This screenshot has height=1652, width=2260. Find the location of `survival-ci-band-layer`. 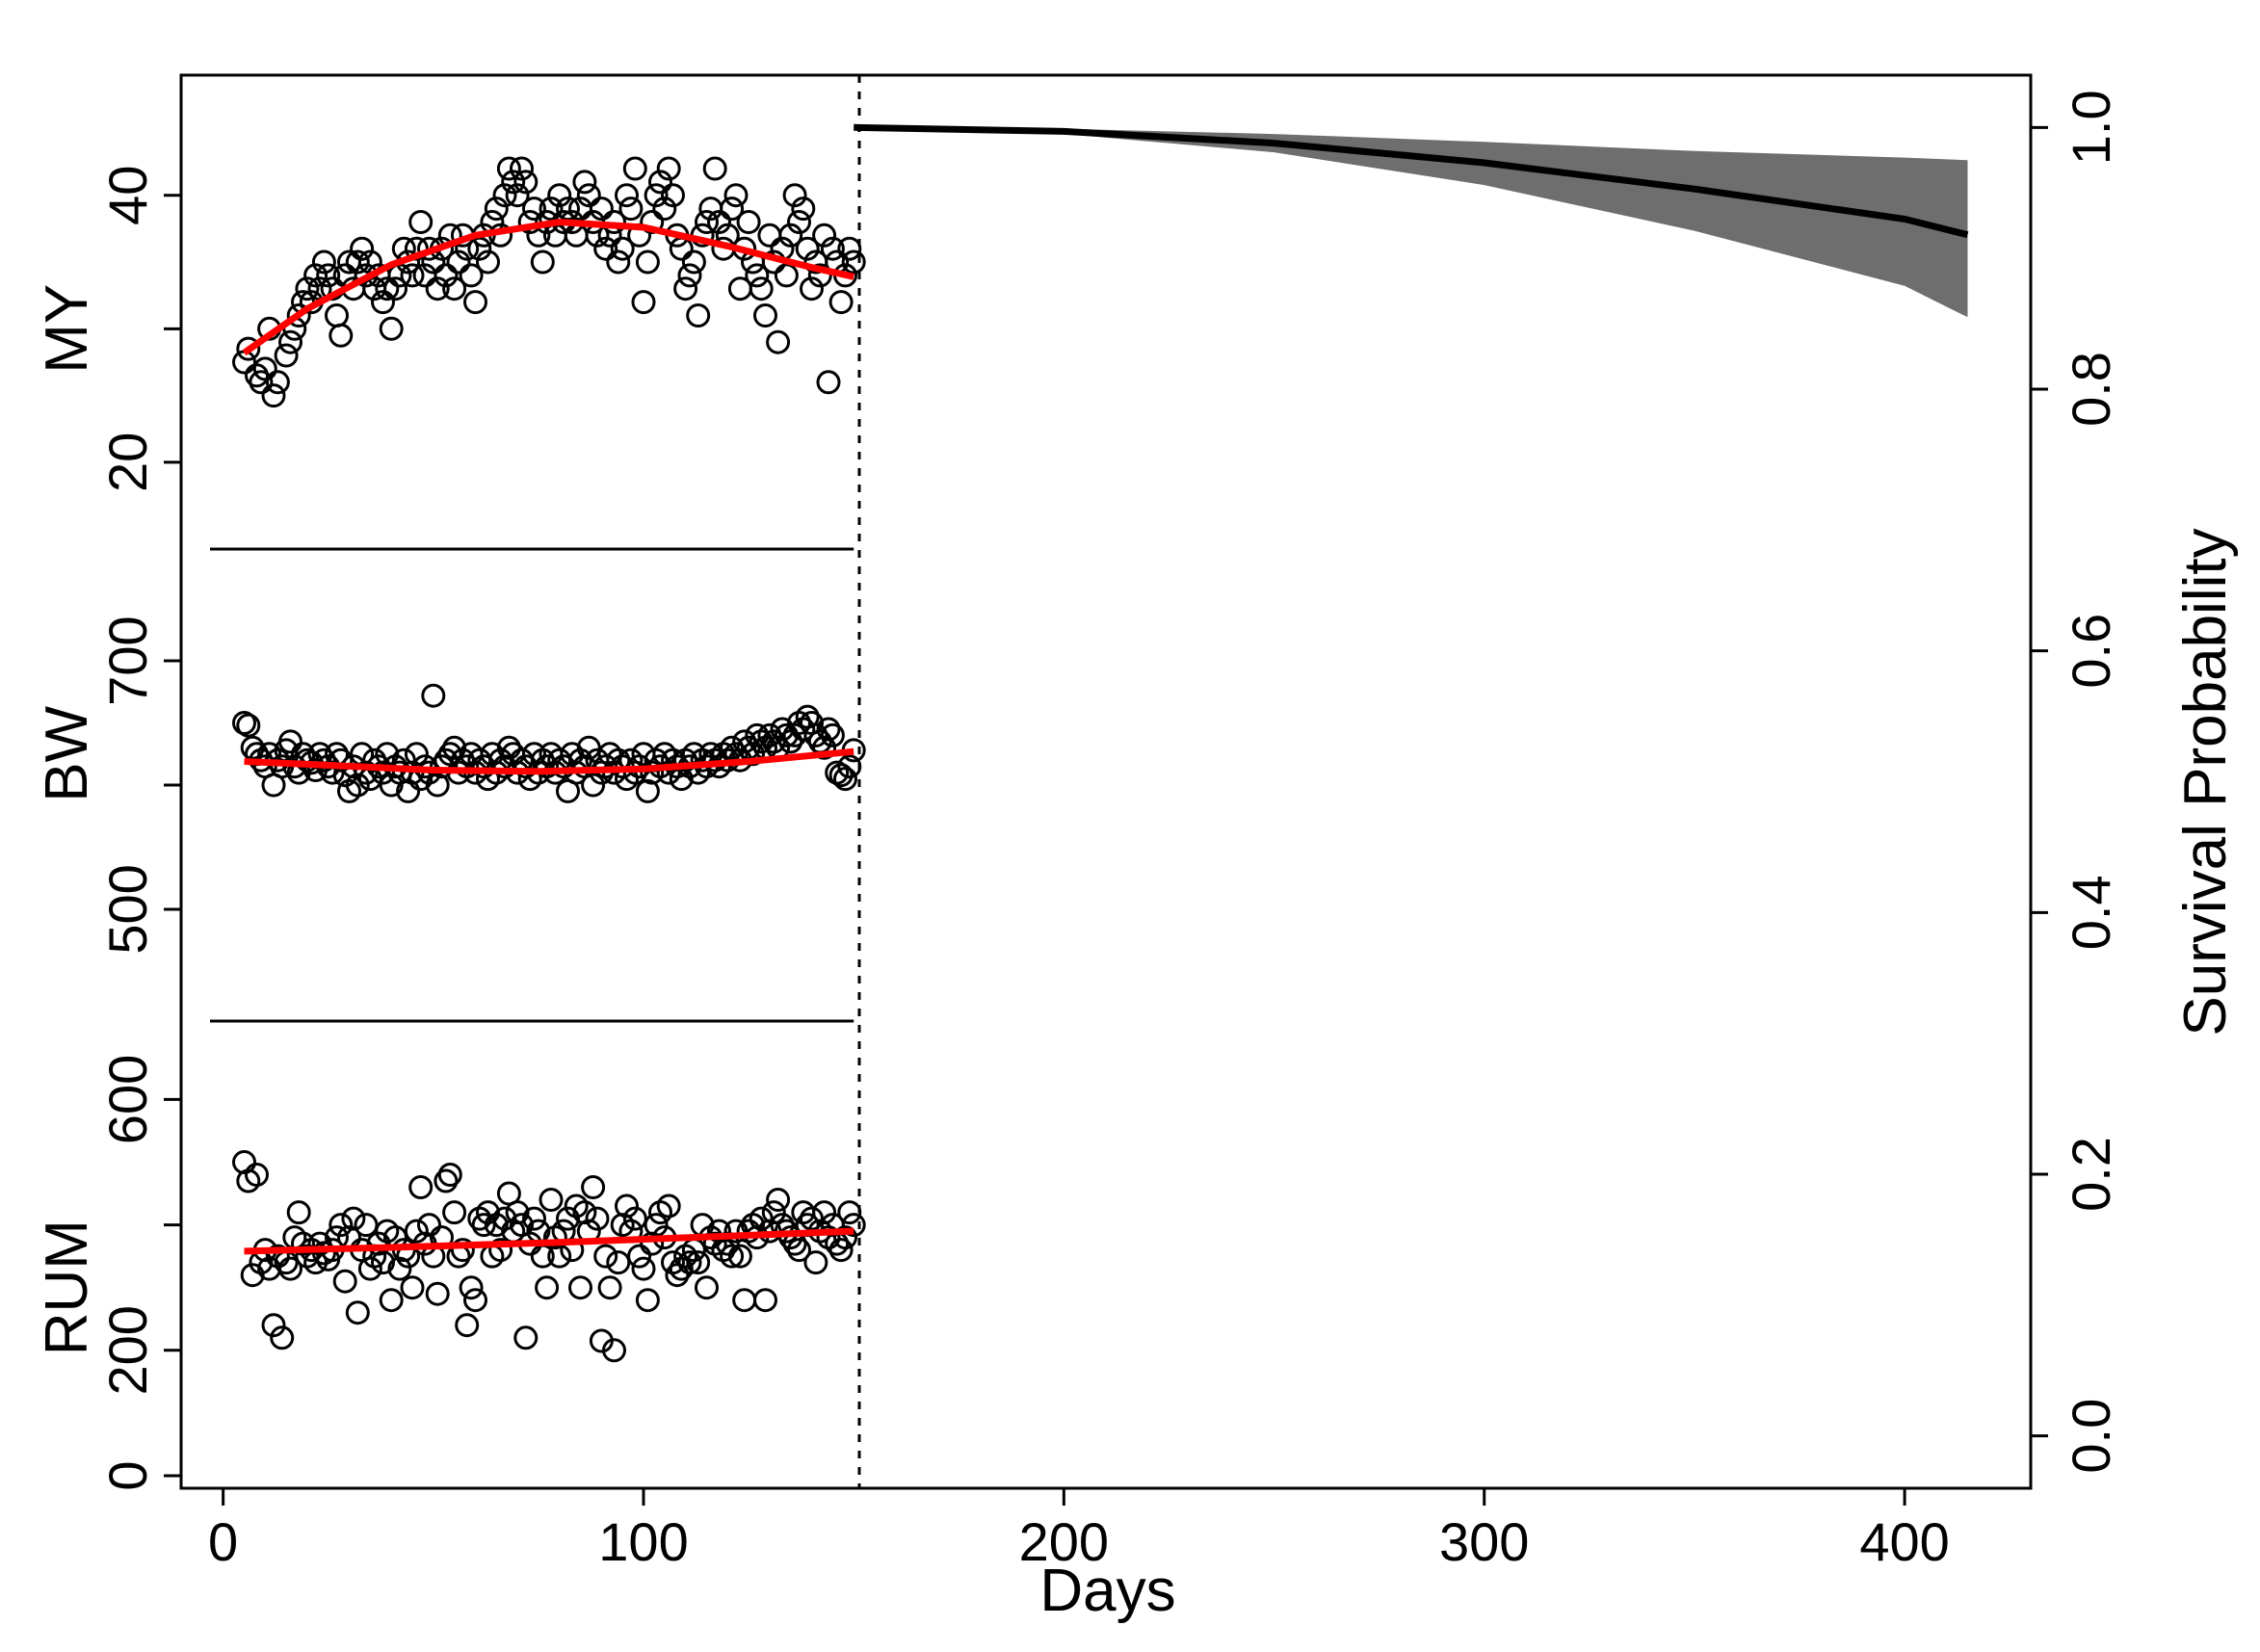

survival-ci-band-layer is located at coordinates (1411, 222).